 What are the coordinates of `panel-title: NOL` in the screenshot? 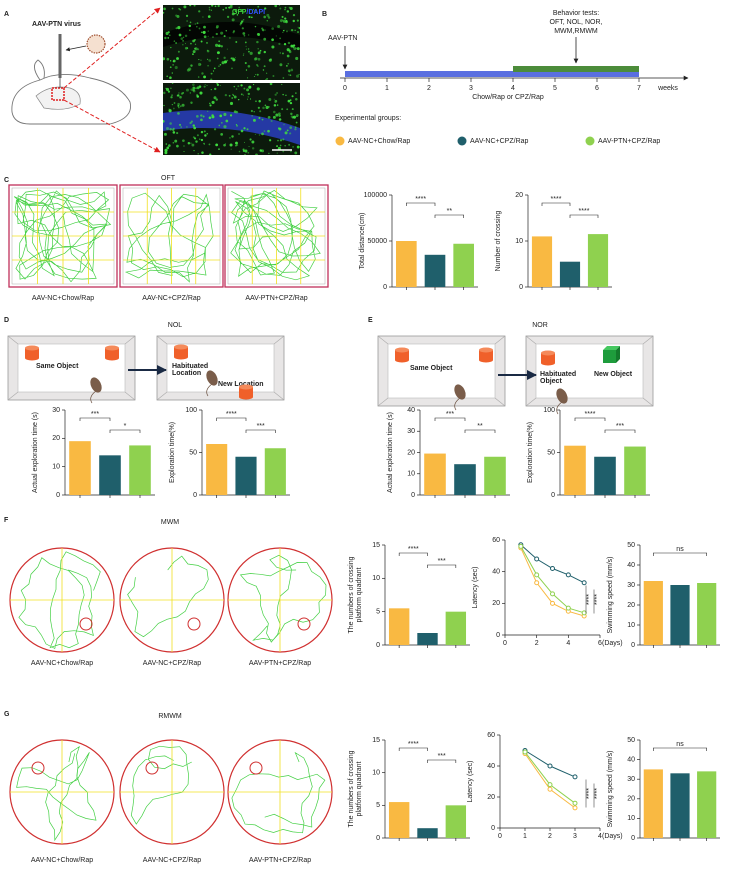 It's located at (175, 325).